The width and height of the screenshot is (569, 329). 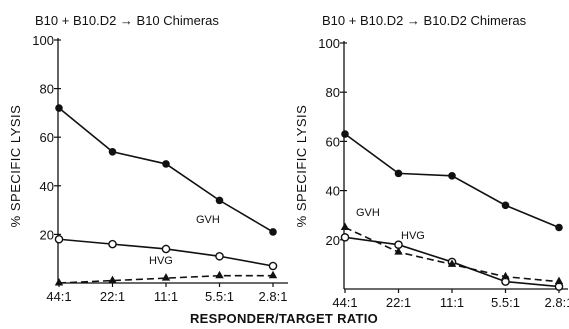 What do you see at coordinates (424, 20) in the screenshot?
I see `chart-title: B10 + B10.D2 → B10.D2 Chimeras` at bounding box center [424, 20].